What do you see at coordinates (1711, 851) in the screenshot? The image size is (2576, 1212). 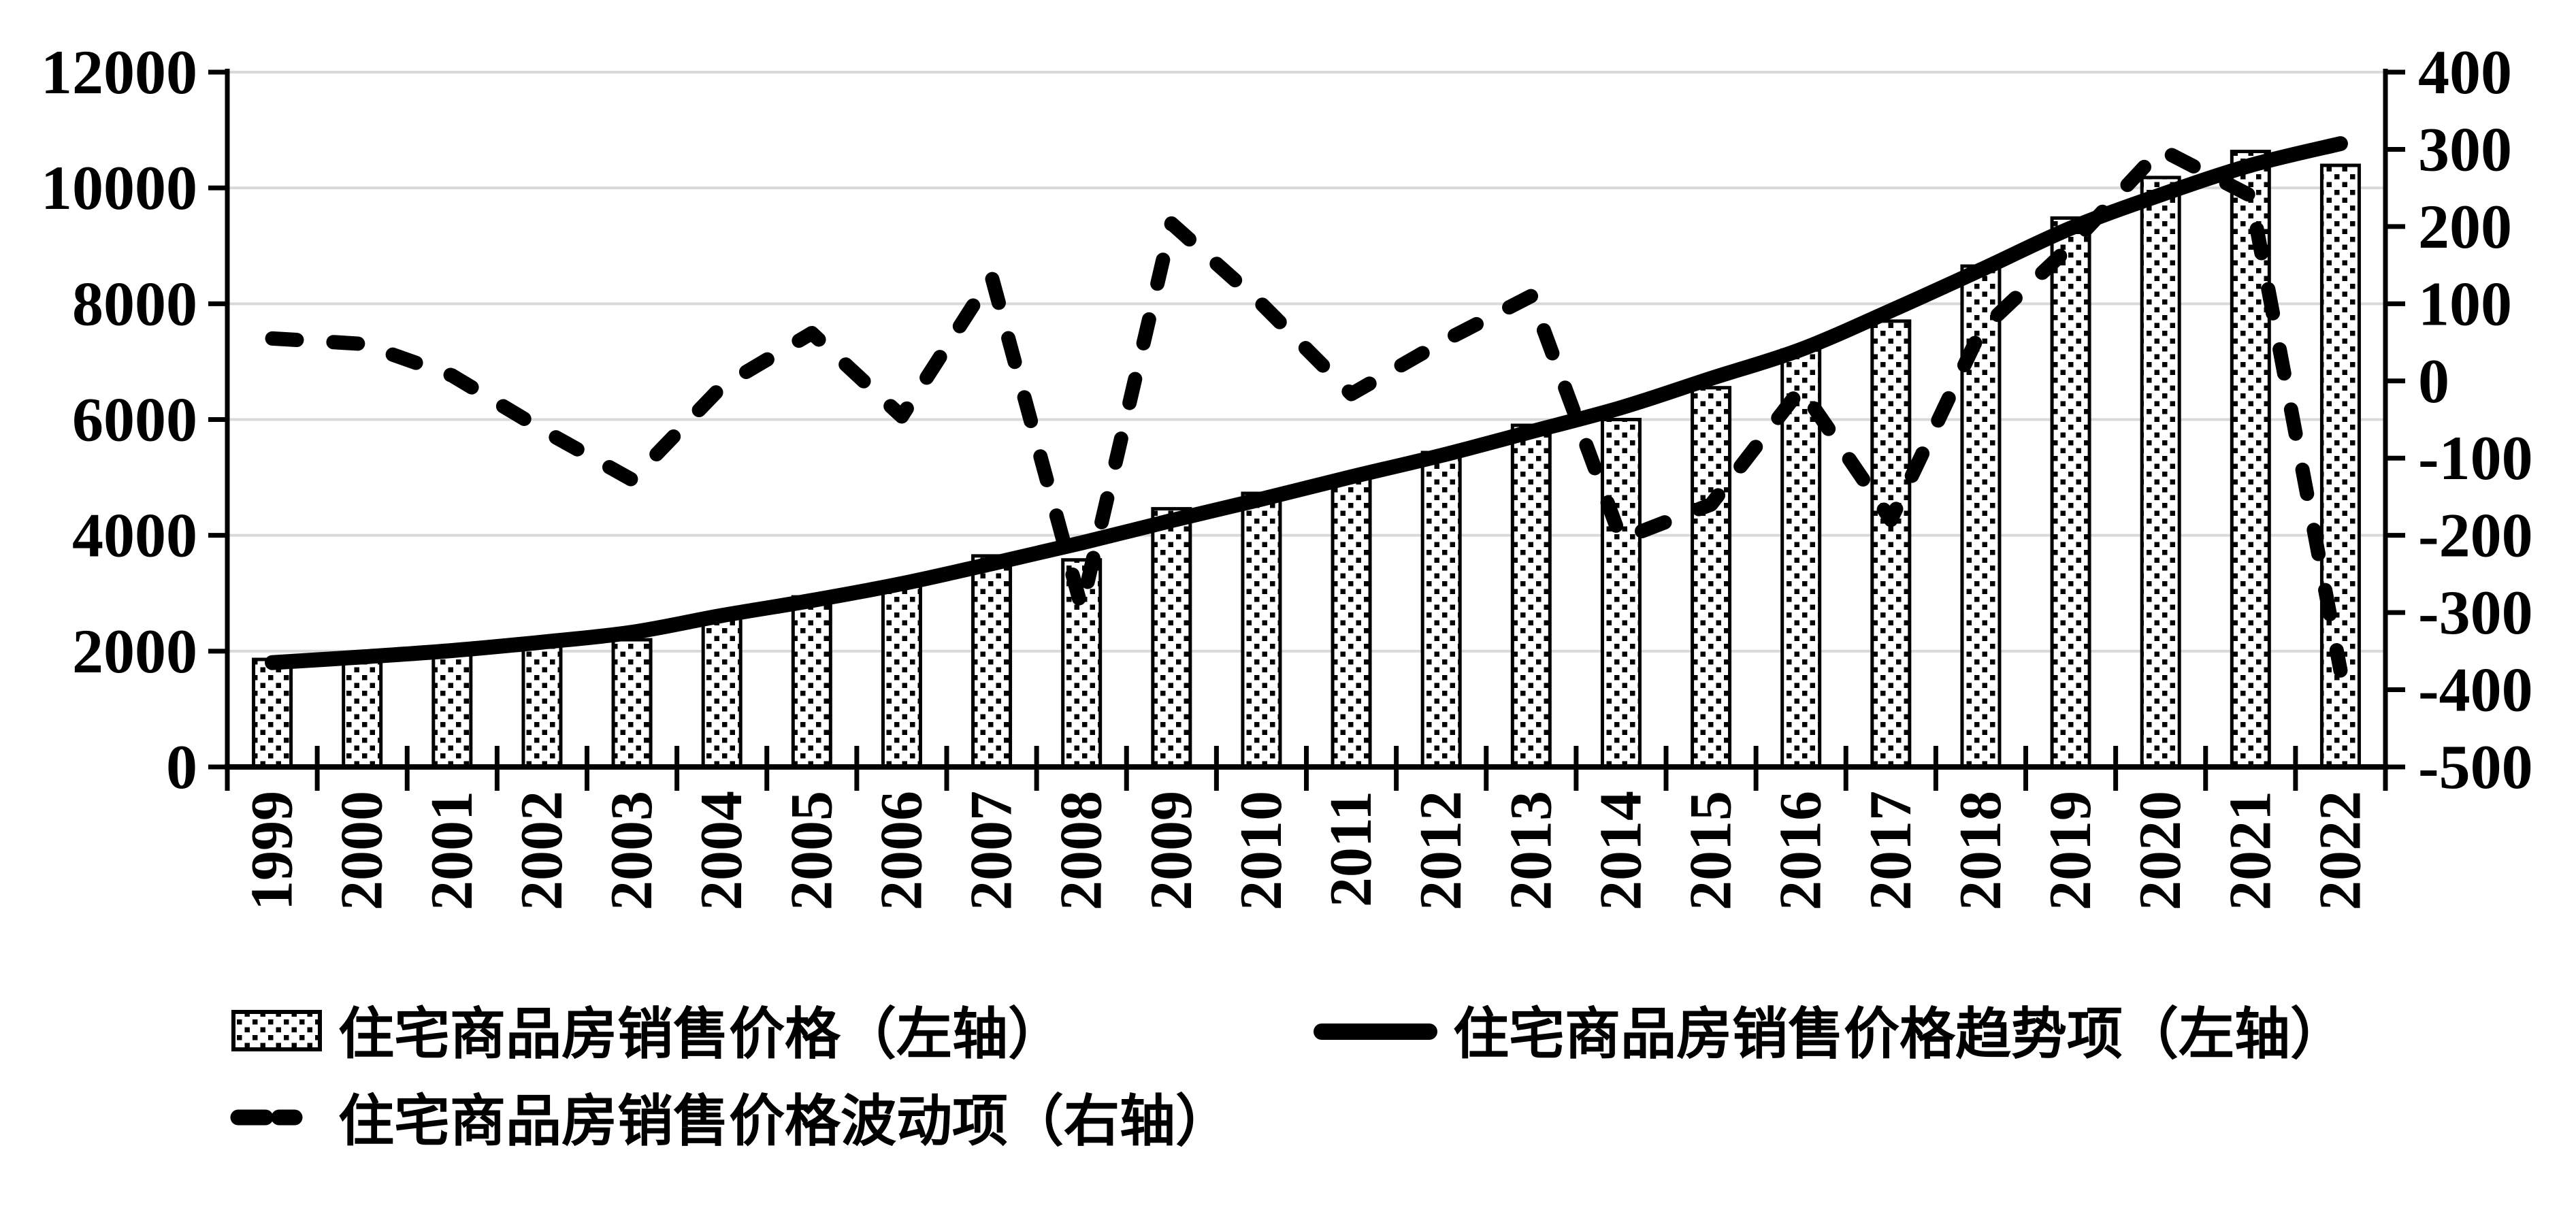 I see `year-label-2015: 2015` at bounding box center [1711, 851].